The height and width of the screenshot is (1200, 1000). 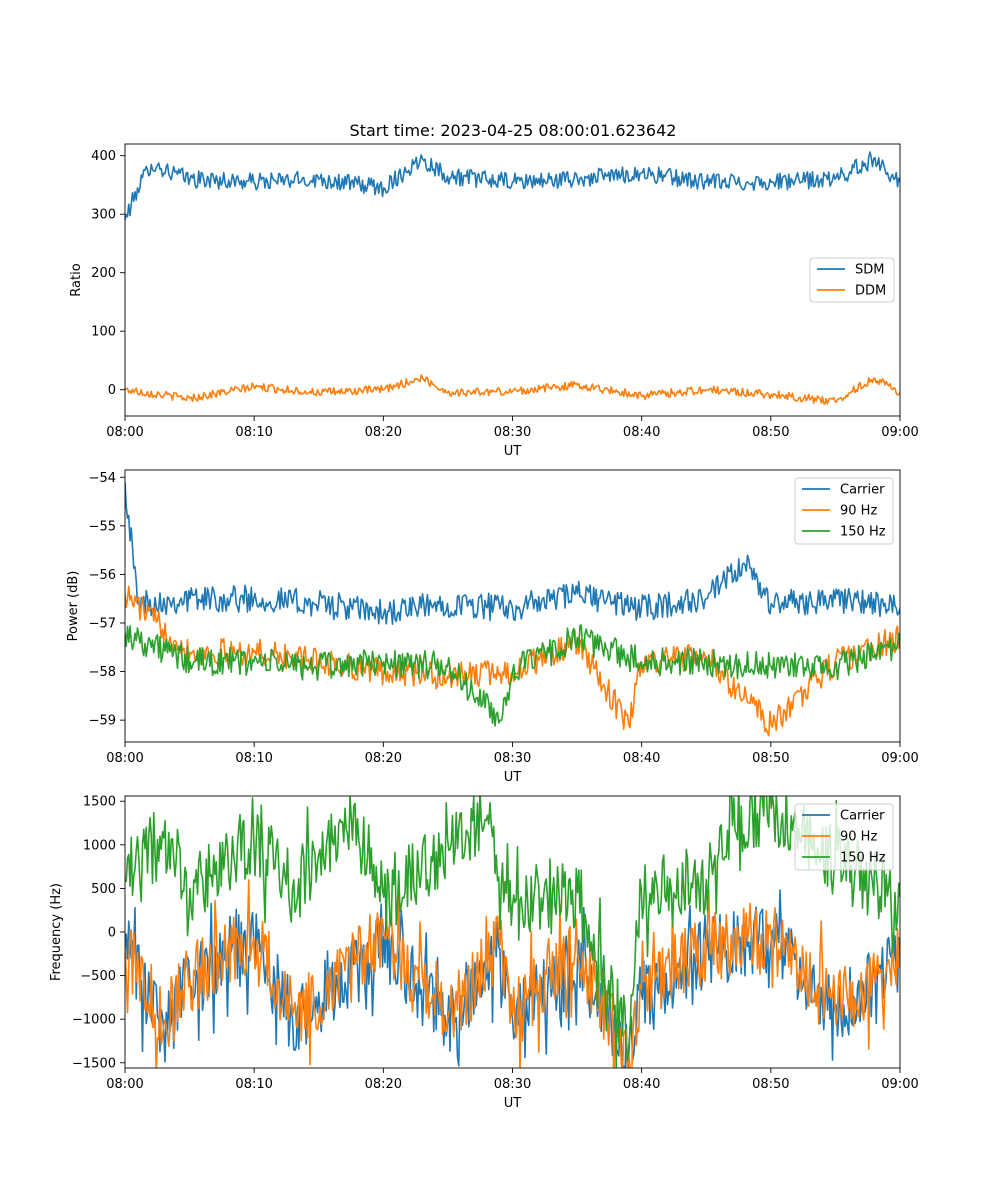 What do you see at coordinates (94, 1020) in the screenshot?
I see `y-tick-label: −1000` at bounding box center [94, 1020].